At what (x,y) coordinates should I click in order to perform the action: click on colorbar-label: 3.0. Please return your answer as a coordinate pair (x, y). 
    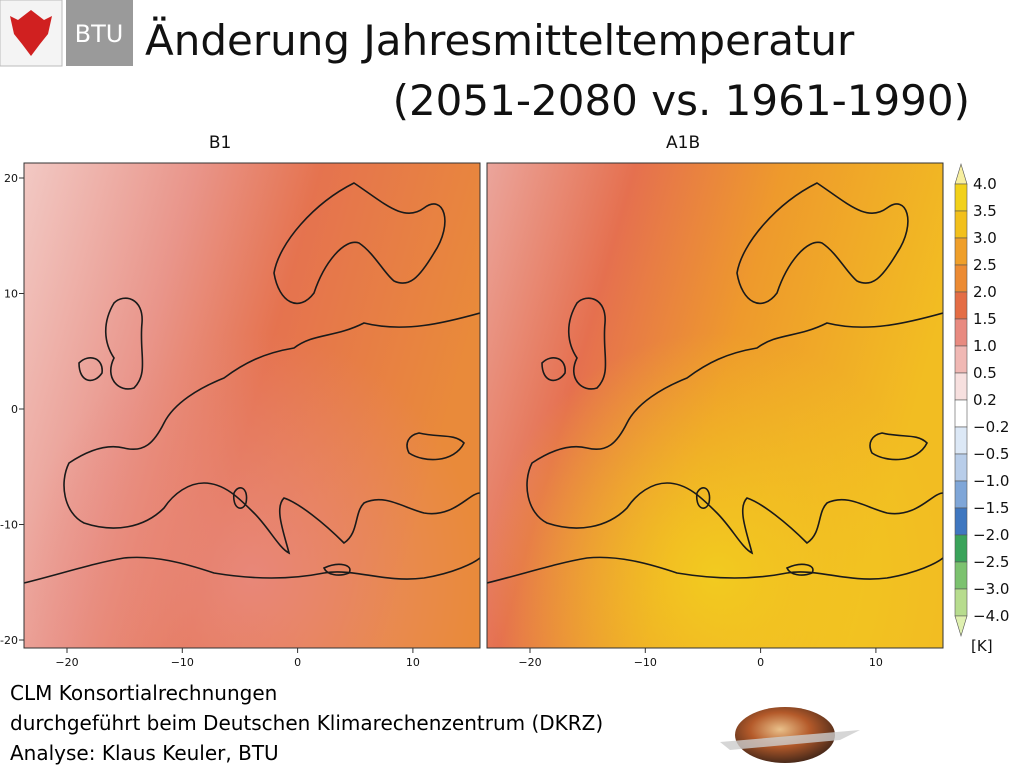
    Looking at the image, I should click on (985, 238).